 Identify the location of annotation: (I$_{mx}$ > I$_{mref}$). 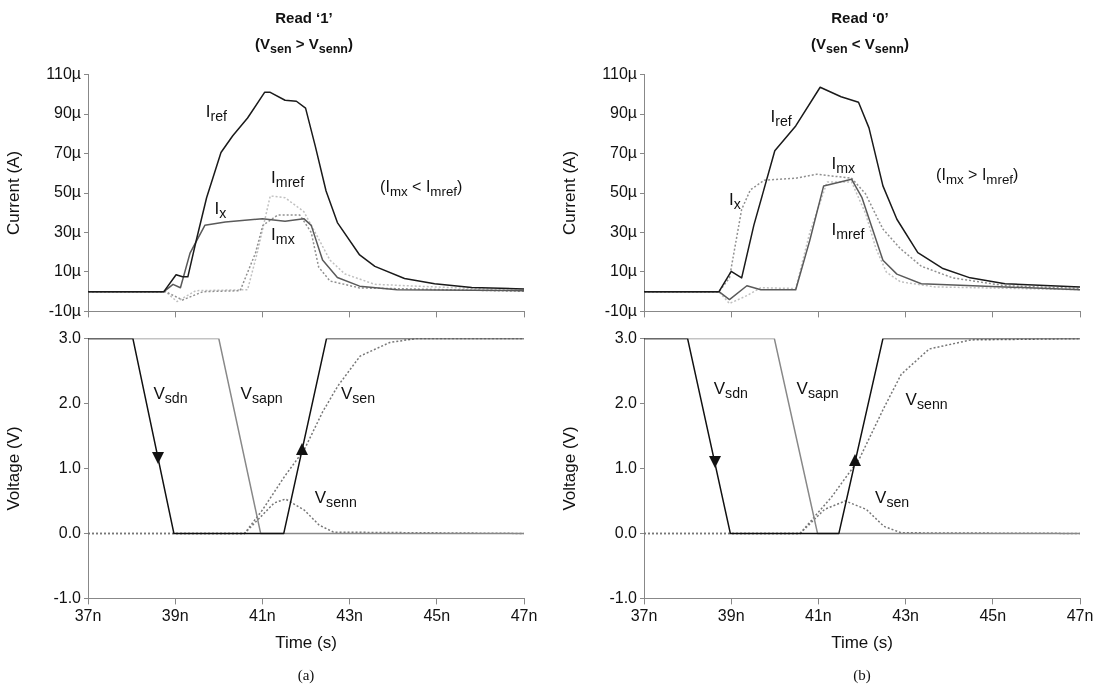
(977, 176).